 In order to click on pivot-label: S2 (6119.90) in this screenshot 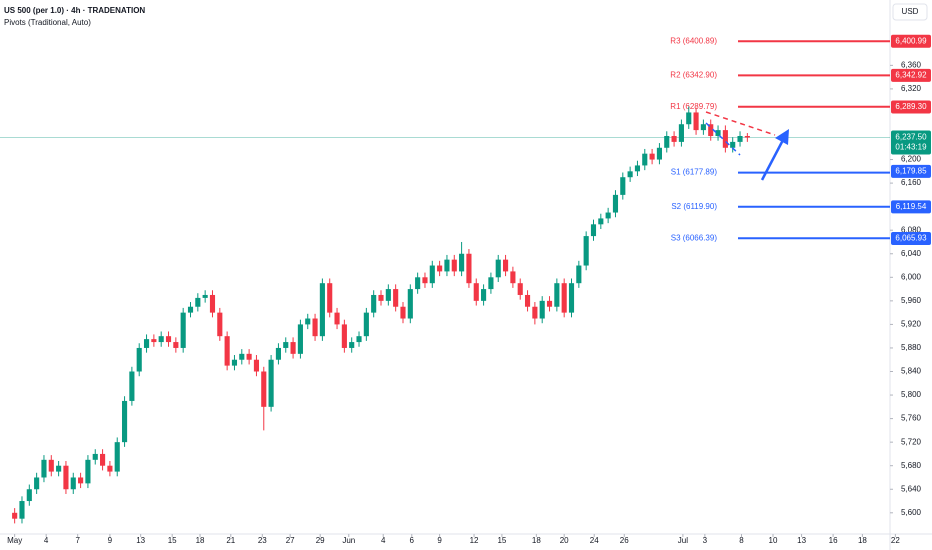, I will do `click(694, 206)`.